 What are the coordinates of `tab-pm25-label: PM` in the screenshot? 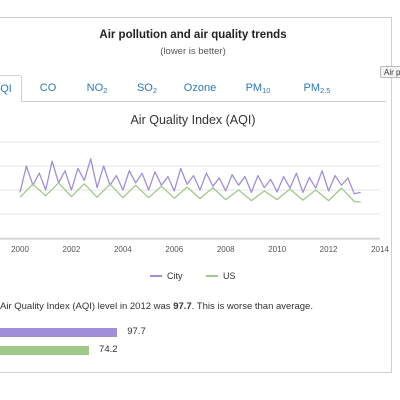 It's located at (312, 88).